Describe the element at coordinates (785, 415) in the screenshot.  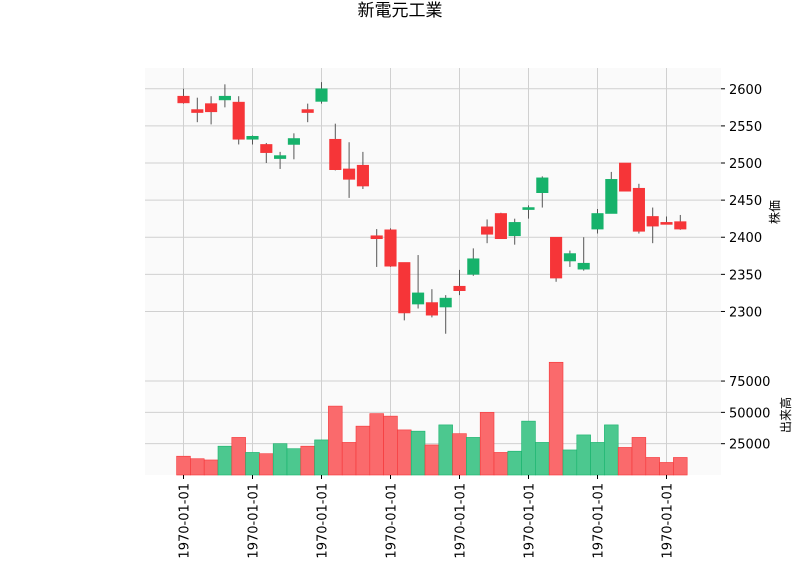
I see `volume-axis-label: 出来高` at that location.